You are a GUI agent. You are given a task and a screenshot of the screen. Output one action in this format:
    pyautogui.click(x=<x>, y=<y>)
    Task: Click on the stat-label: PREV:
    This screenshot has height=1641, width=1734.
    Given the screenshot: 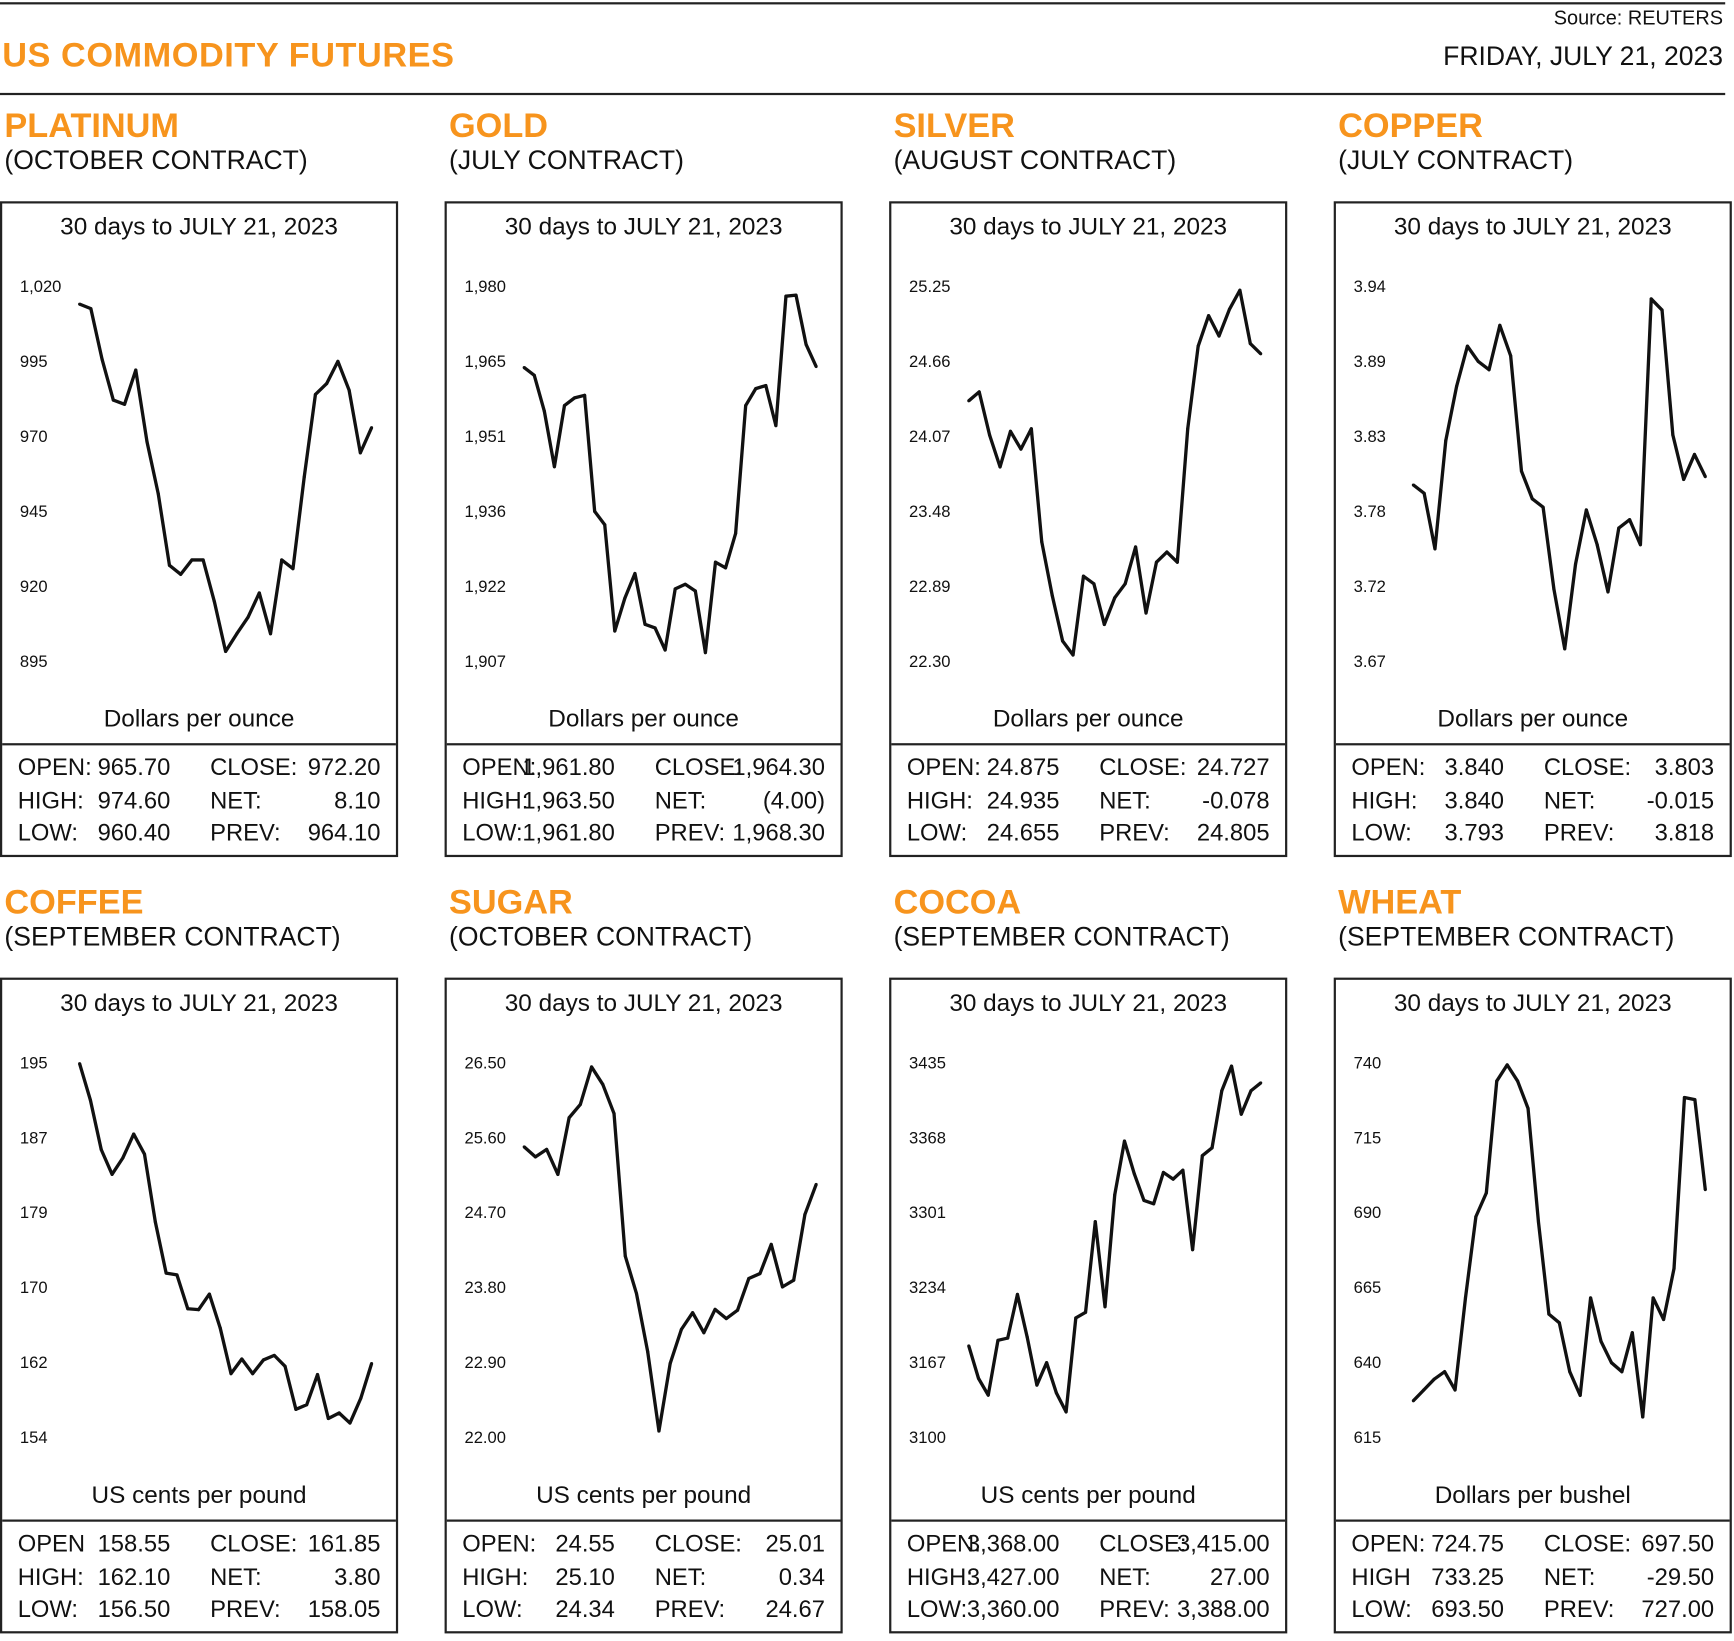 What is the action you would take?
    pyautogui.click(x=245, y=1609)
    